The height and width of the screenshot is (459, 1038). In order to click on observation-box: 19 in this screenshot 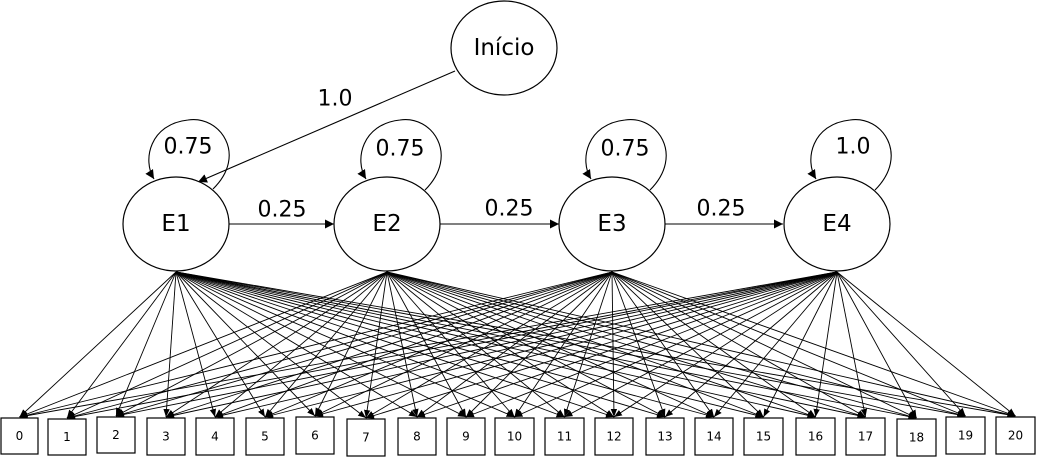, I will do `click(965, 435)`.